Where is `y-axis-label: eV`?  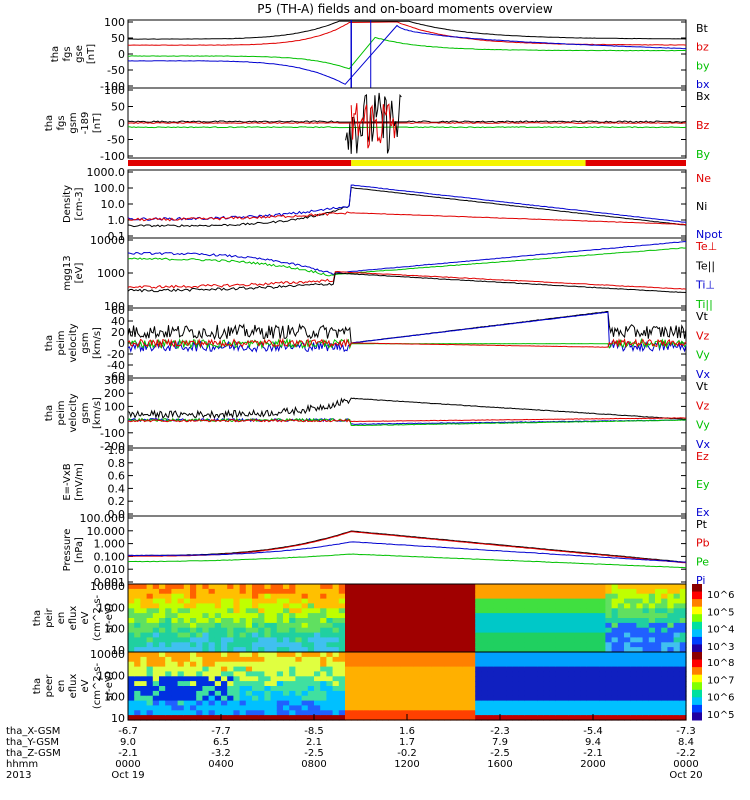 y-axis-label: eV is located at coordinates (85, 617).